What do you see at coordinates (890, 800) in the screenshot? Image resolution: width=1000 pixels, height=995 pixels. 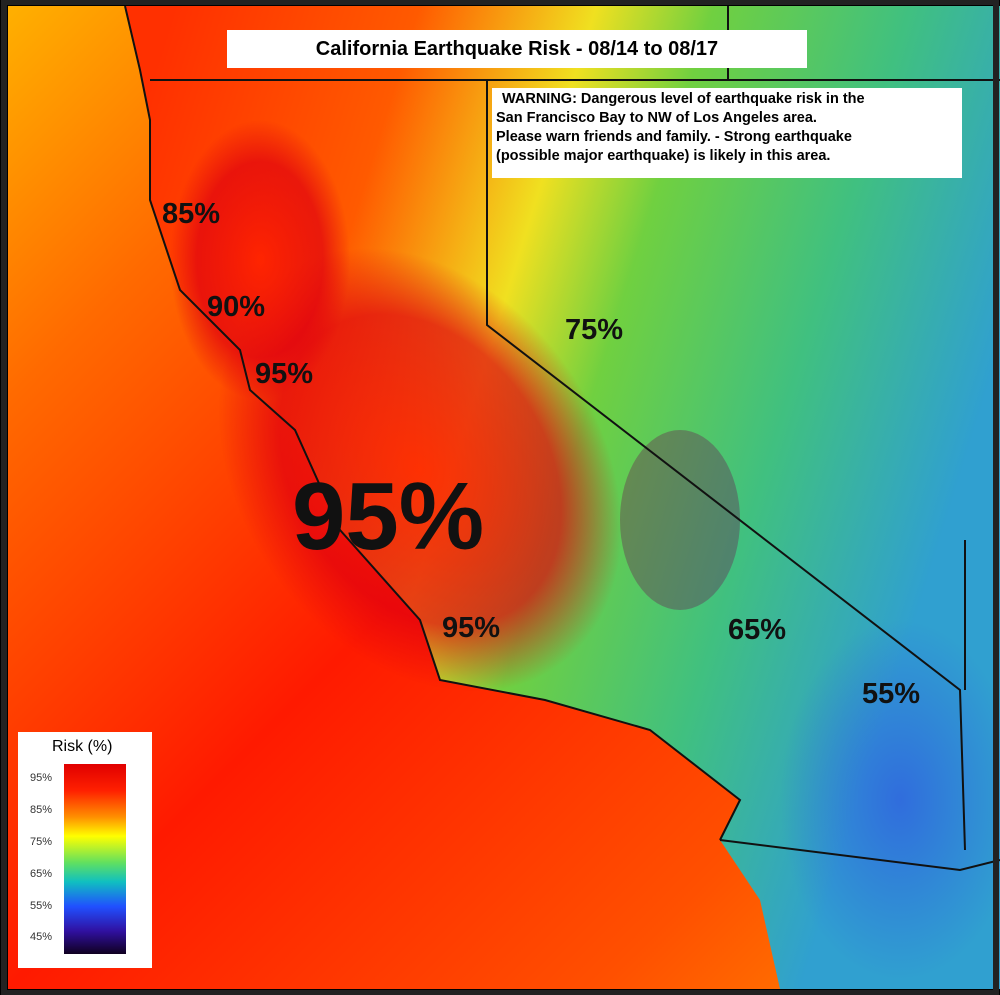 I see `cool-zone` at bounding box center [890, 800].